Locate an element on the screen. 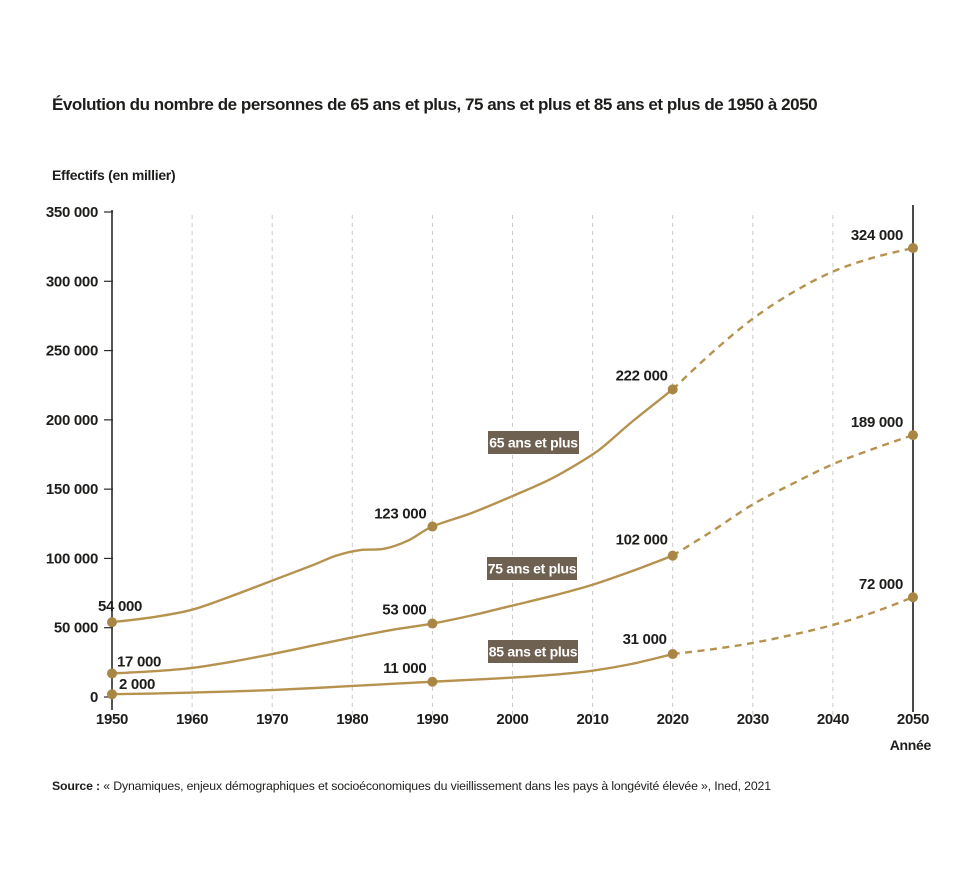 This screenshot has width=979, height=886. x-tick-label: 2040 is located at coordinates (833, 719).